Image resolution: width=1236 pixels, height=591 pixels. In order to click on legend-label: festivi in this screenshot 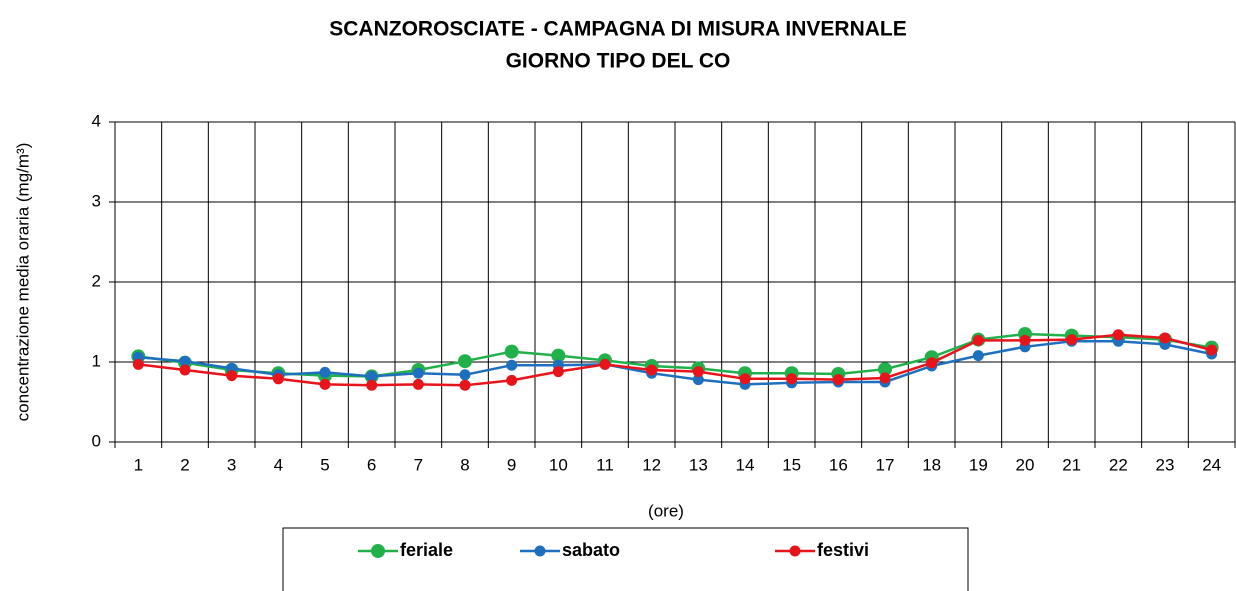, I will do `click(843, 550)`.